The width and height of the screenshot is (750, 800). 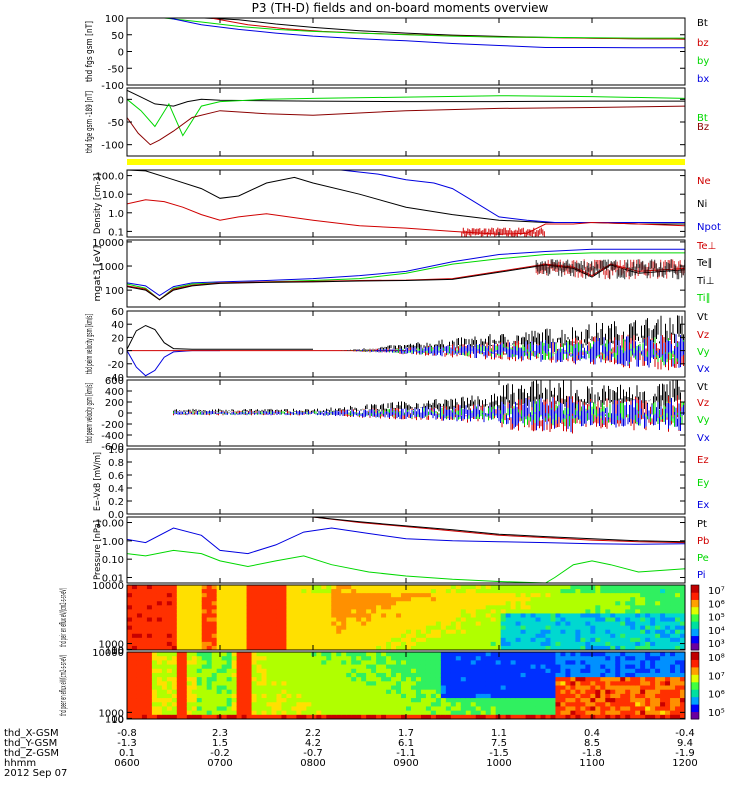 What do you see at coordinates (701, 575) in the screenshot?
I see `legend-pressure-3: Pi` at bounding box center [701, 575].